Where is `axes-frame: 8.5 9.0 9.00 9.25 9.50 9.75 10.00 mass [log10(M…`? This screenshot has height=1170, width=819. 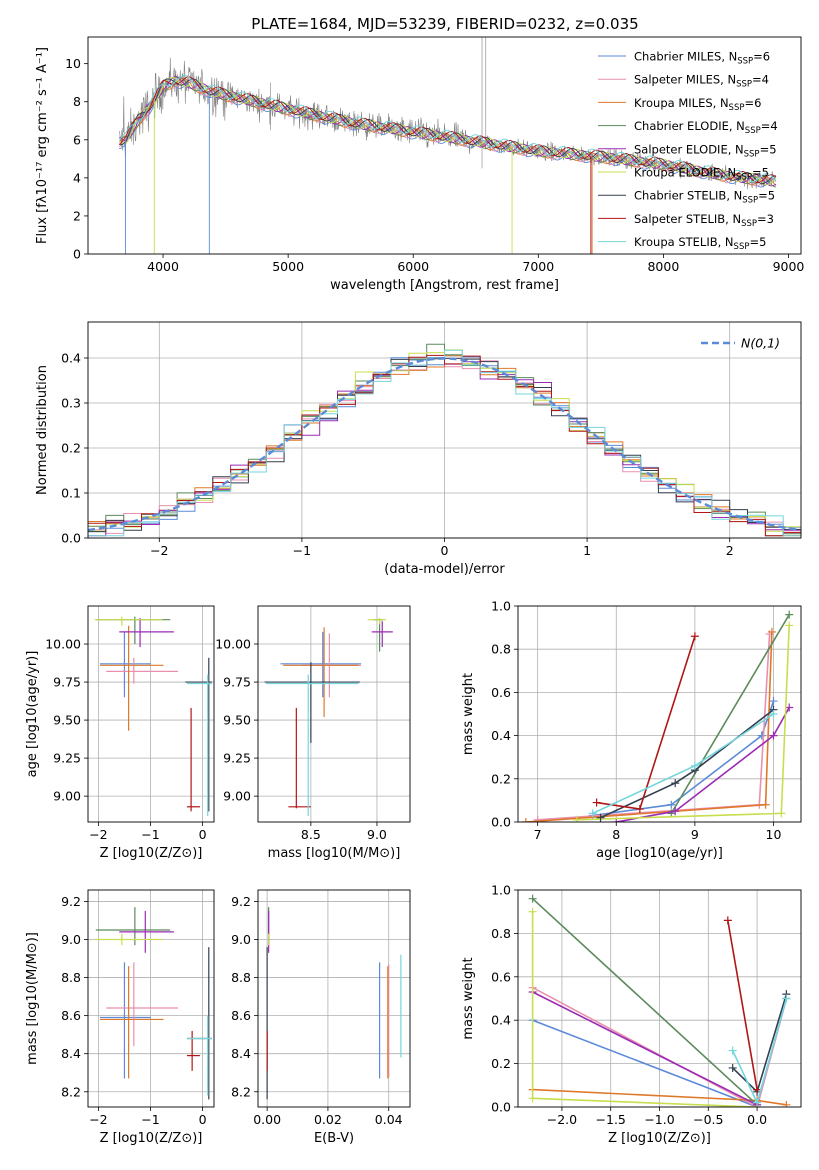
axes-frame: 8.5 9.0 9.00 9.25 9.50 9.75 10.00 mass [log10(M… is located at coordinates (313, 733).